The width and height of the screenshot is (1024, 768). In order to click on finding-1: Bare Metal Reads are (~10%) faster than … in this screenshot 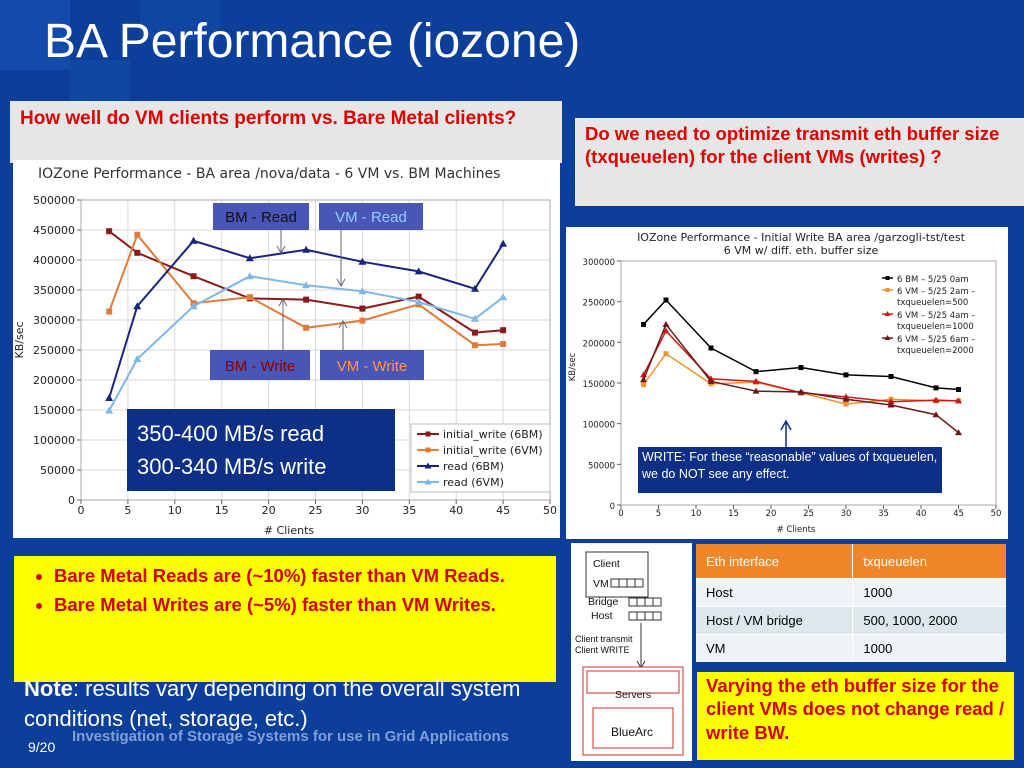, I will do `click(305, 575)`.